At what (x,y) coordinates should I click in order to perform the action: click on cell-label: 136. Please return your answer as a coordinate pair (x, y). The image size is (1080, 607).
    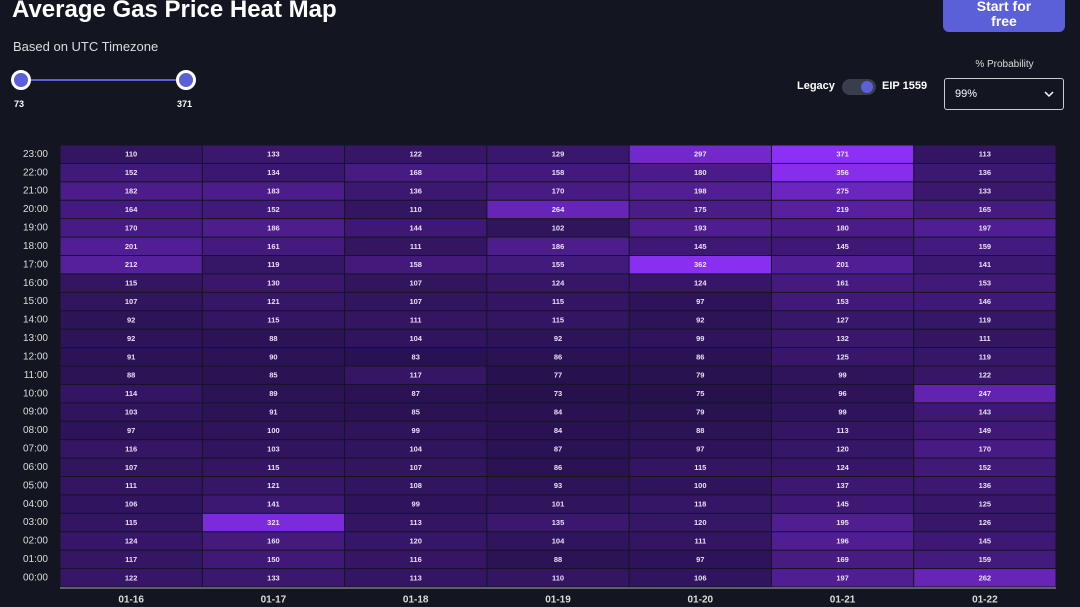
    Looking at the image, I should click on (415, 191).